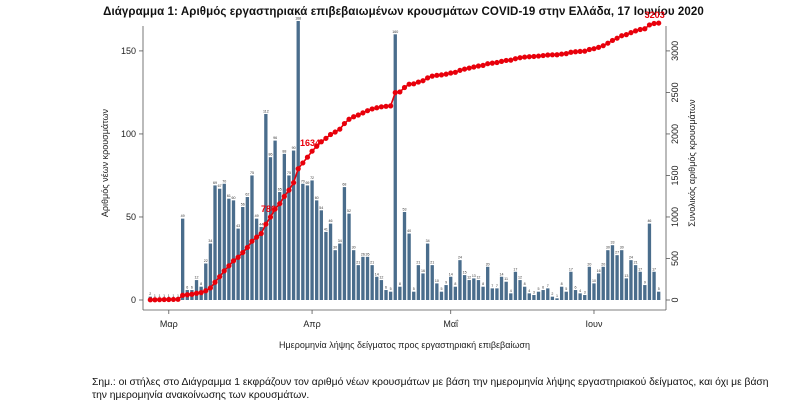  I want to click on bar-value-label: 22, so click(206, 261).